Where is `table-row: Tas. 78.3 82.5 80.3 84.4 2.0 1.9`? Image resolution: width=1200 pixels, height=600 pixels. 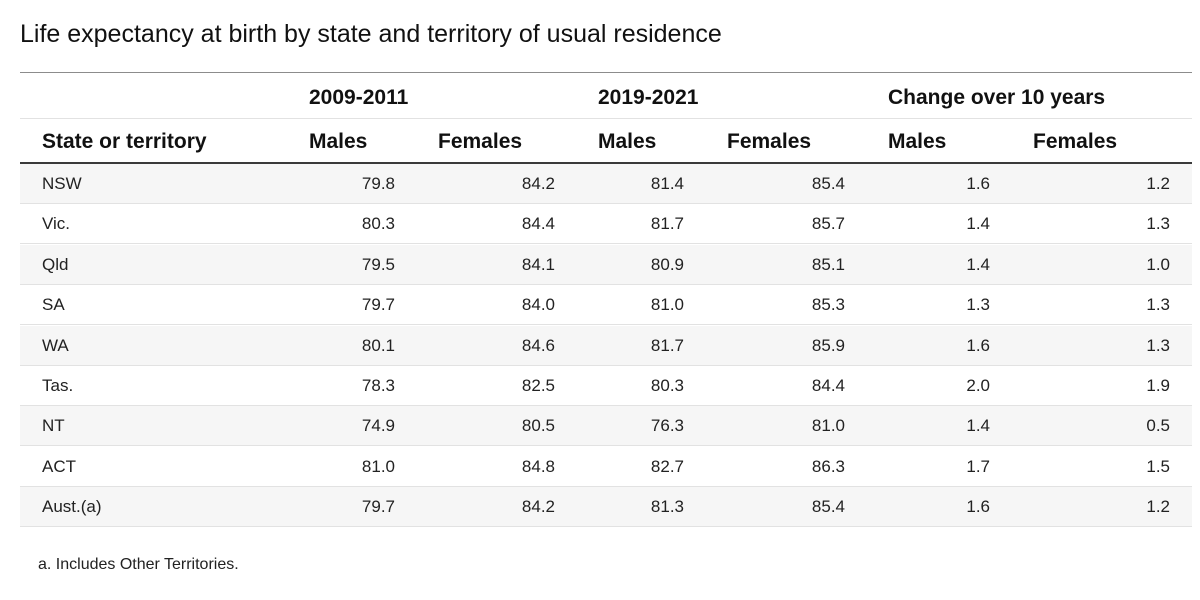
table-row: Tas. 78.3 82.5 80.3 84.4 2.0 1.9 is located at coordinates (606, 386).